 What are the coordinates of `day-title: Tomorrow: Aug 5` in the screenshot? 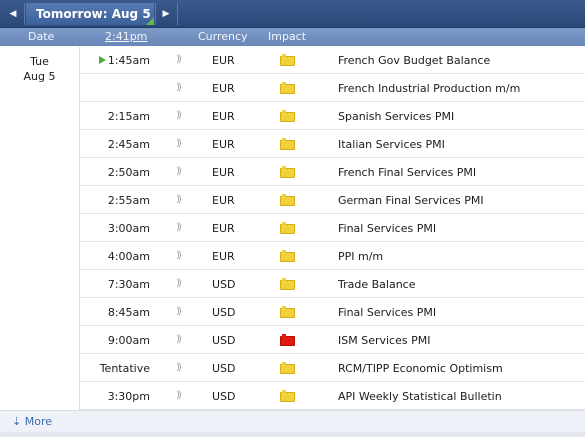 It's located at (93, 14).